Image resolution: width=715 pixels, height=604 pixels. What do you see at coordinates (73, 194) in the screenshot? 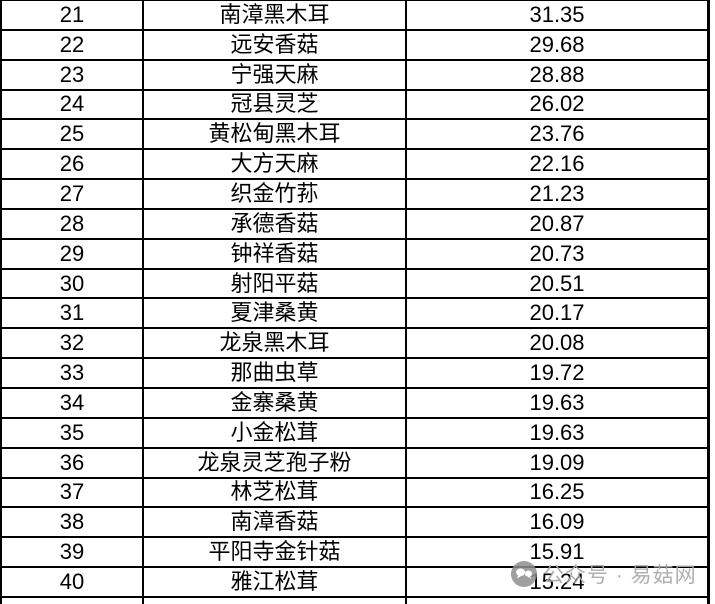
I see `rank-cell: 27` at bounding box center [73, 194].